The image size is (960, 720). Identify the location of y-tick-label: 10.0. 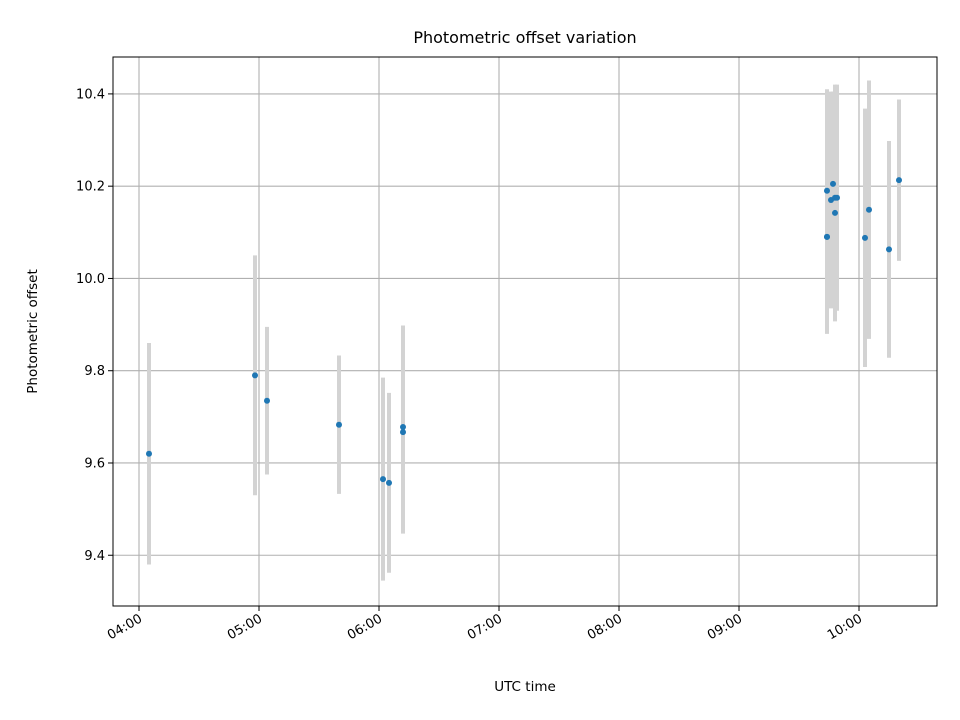
(90, 279).